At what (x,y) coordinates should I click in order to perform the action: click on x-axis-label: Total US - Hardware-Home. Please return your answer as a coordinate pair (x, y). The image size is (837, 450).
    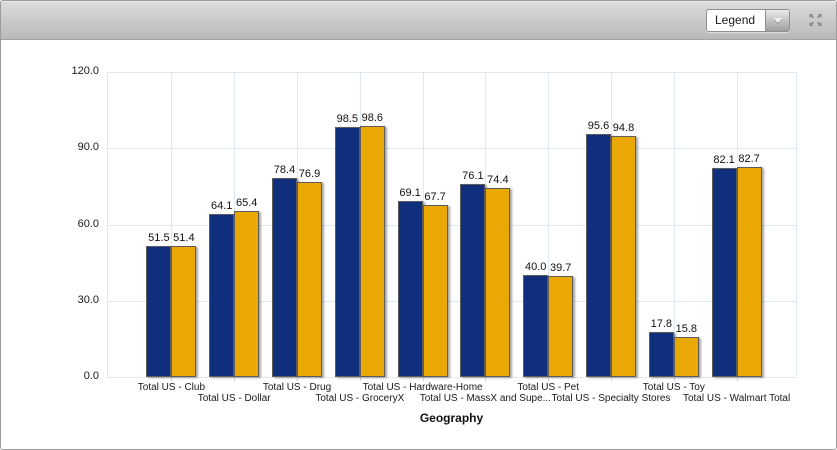
    Looking at the image, I should click on (422, 387).